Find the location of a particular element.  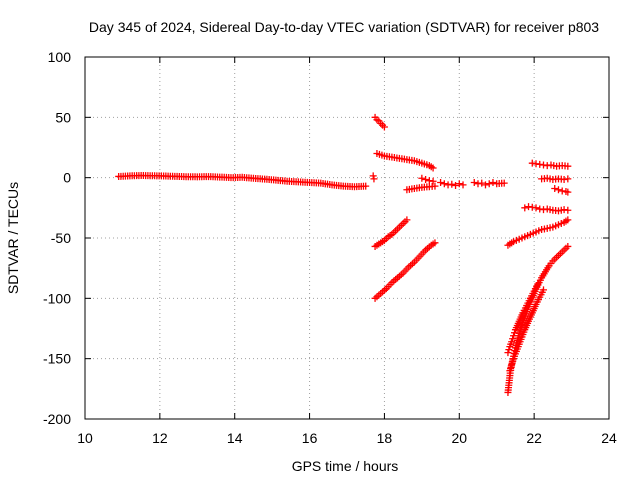

x-tick-label: 24 is located at coordinates (609, 438).